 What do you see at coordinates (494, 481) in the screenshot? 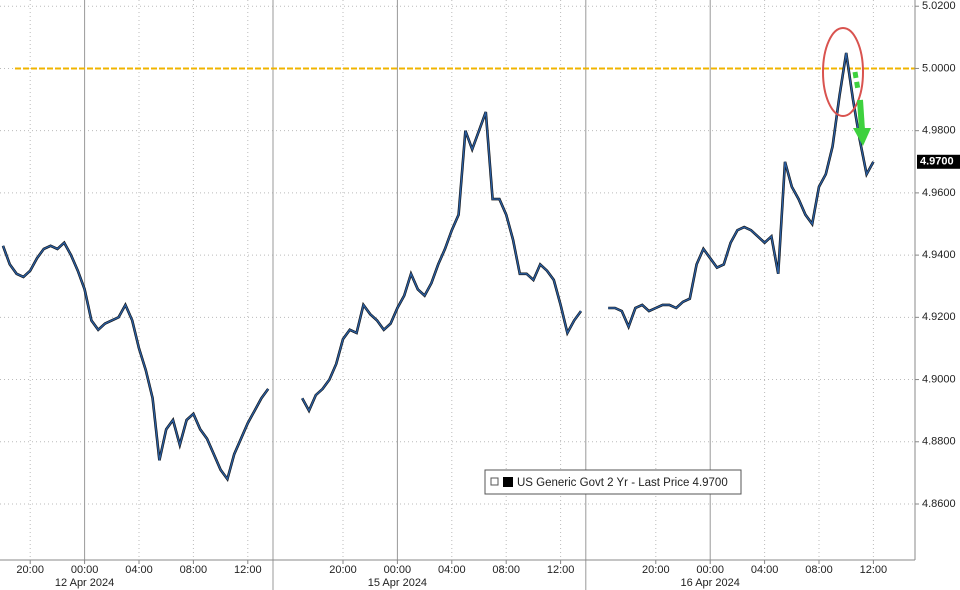
I see `legend-icon` at bounding box center [494, 481].